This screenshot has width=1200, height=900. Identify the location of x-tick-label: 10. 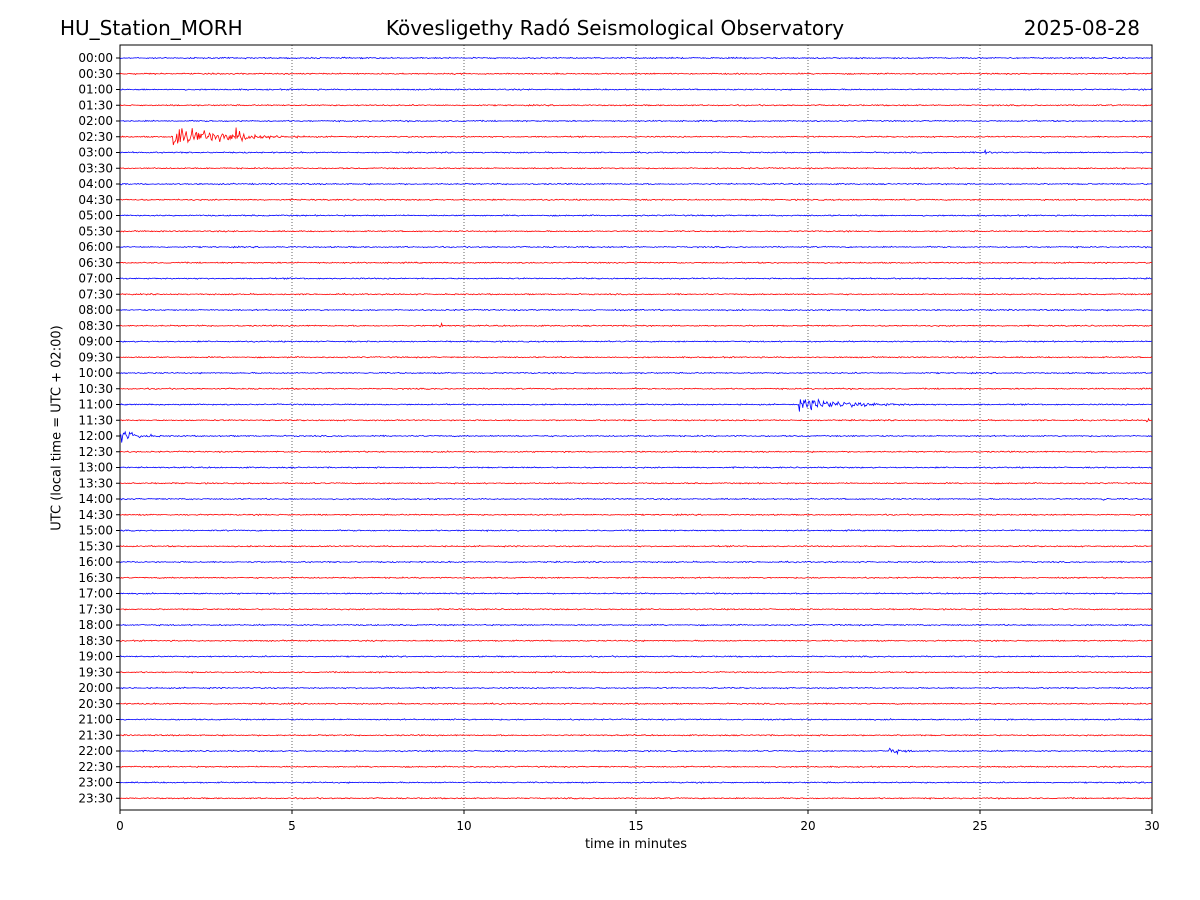
(463, 826).